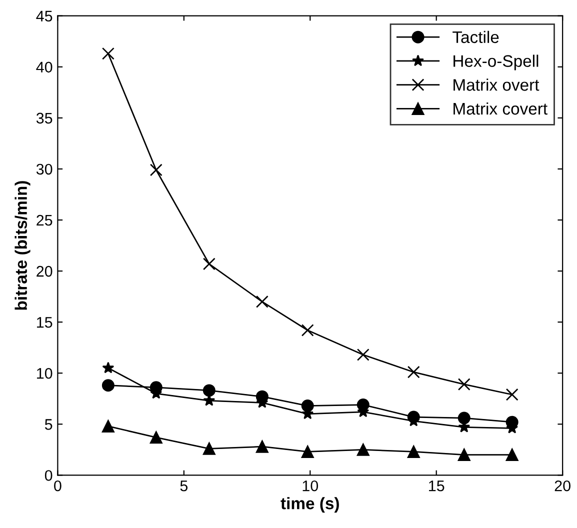 The height and width of the screenshot is (528, 577). I want to click on x-tick-label: 0, so click(58, 486).